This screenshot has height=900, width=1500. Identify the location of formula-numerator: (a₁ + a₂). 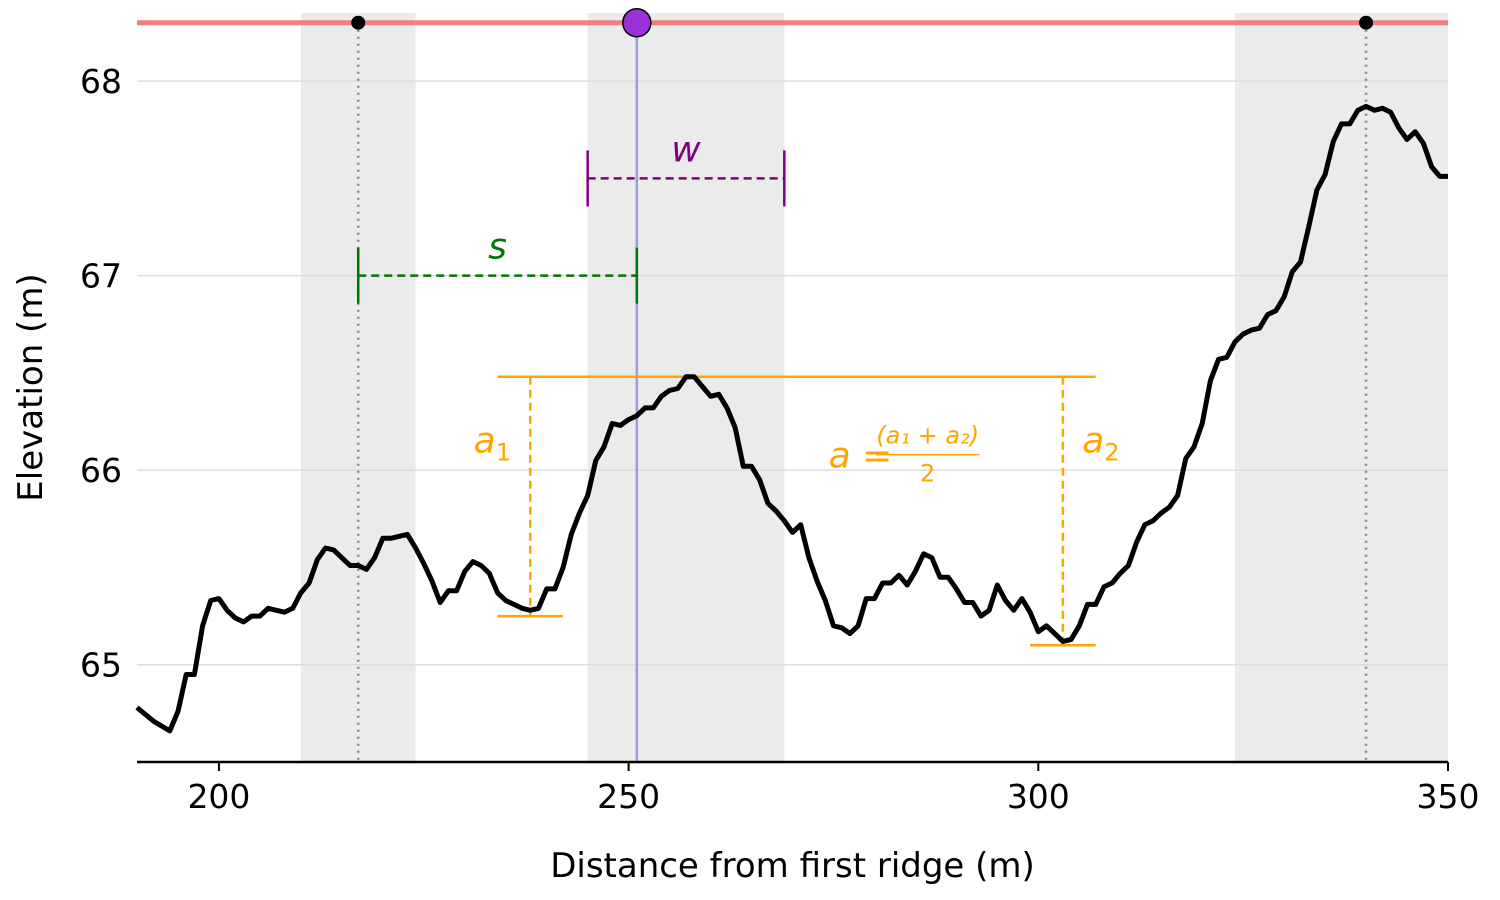
(927, 436).